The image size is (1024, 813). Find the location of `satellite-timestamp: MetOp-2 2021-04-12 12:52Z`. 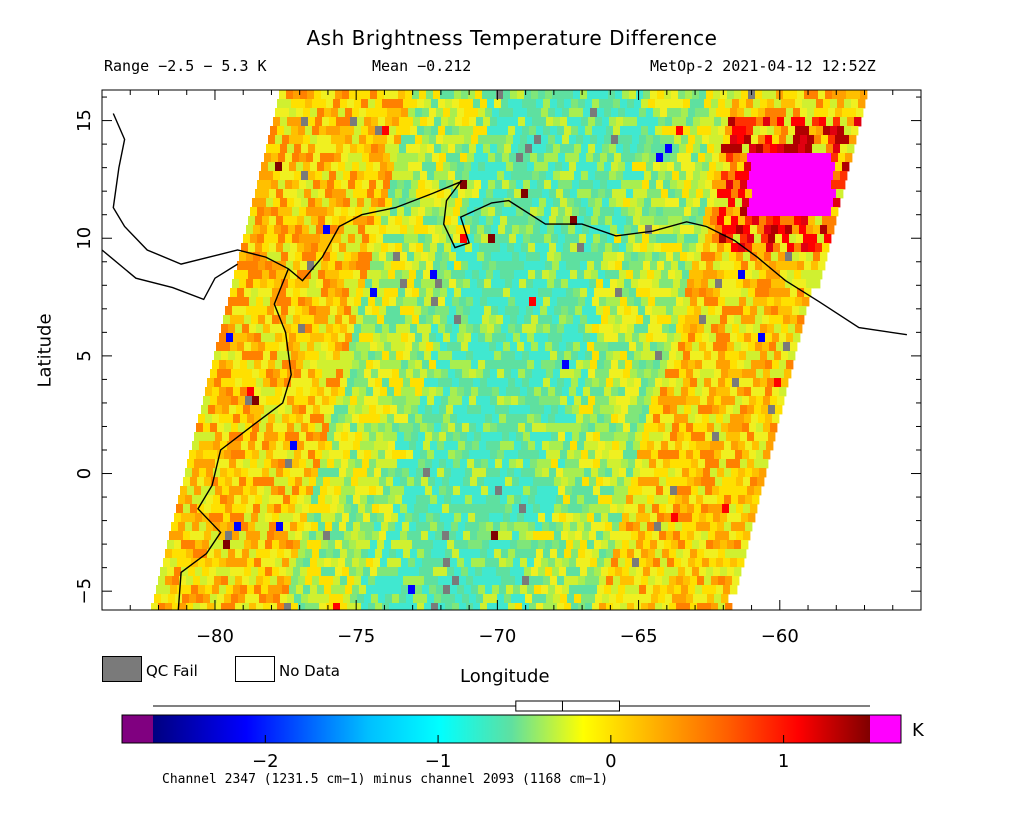

satellite-timestamp: MetOp-2 2021-04-12 12:52Z is located at coordinates (763, 66).